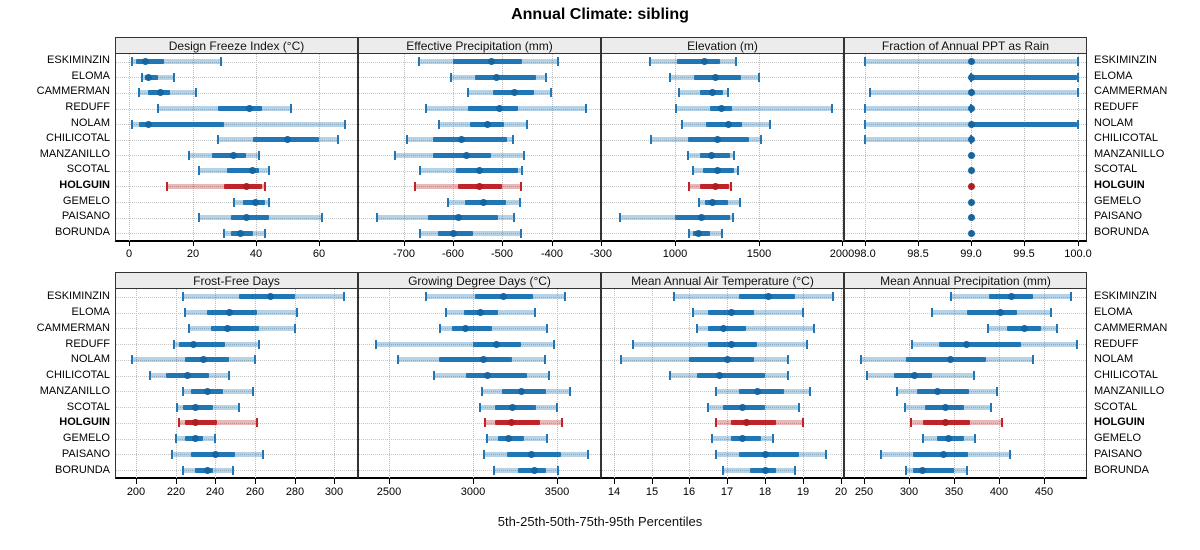 This screenshot has width=1200, height=550. I want to click on axis-tick-design-freeze-index-c, so click(256, 243).